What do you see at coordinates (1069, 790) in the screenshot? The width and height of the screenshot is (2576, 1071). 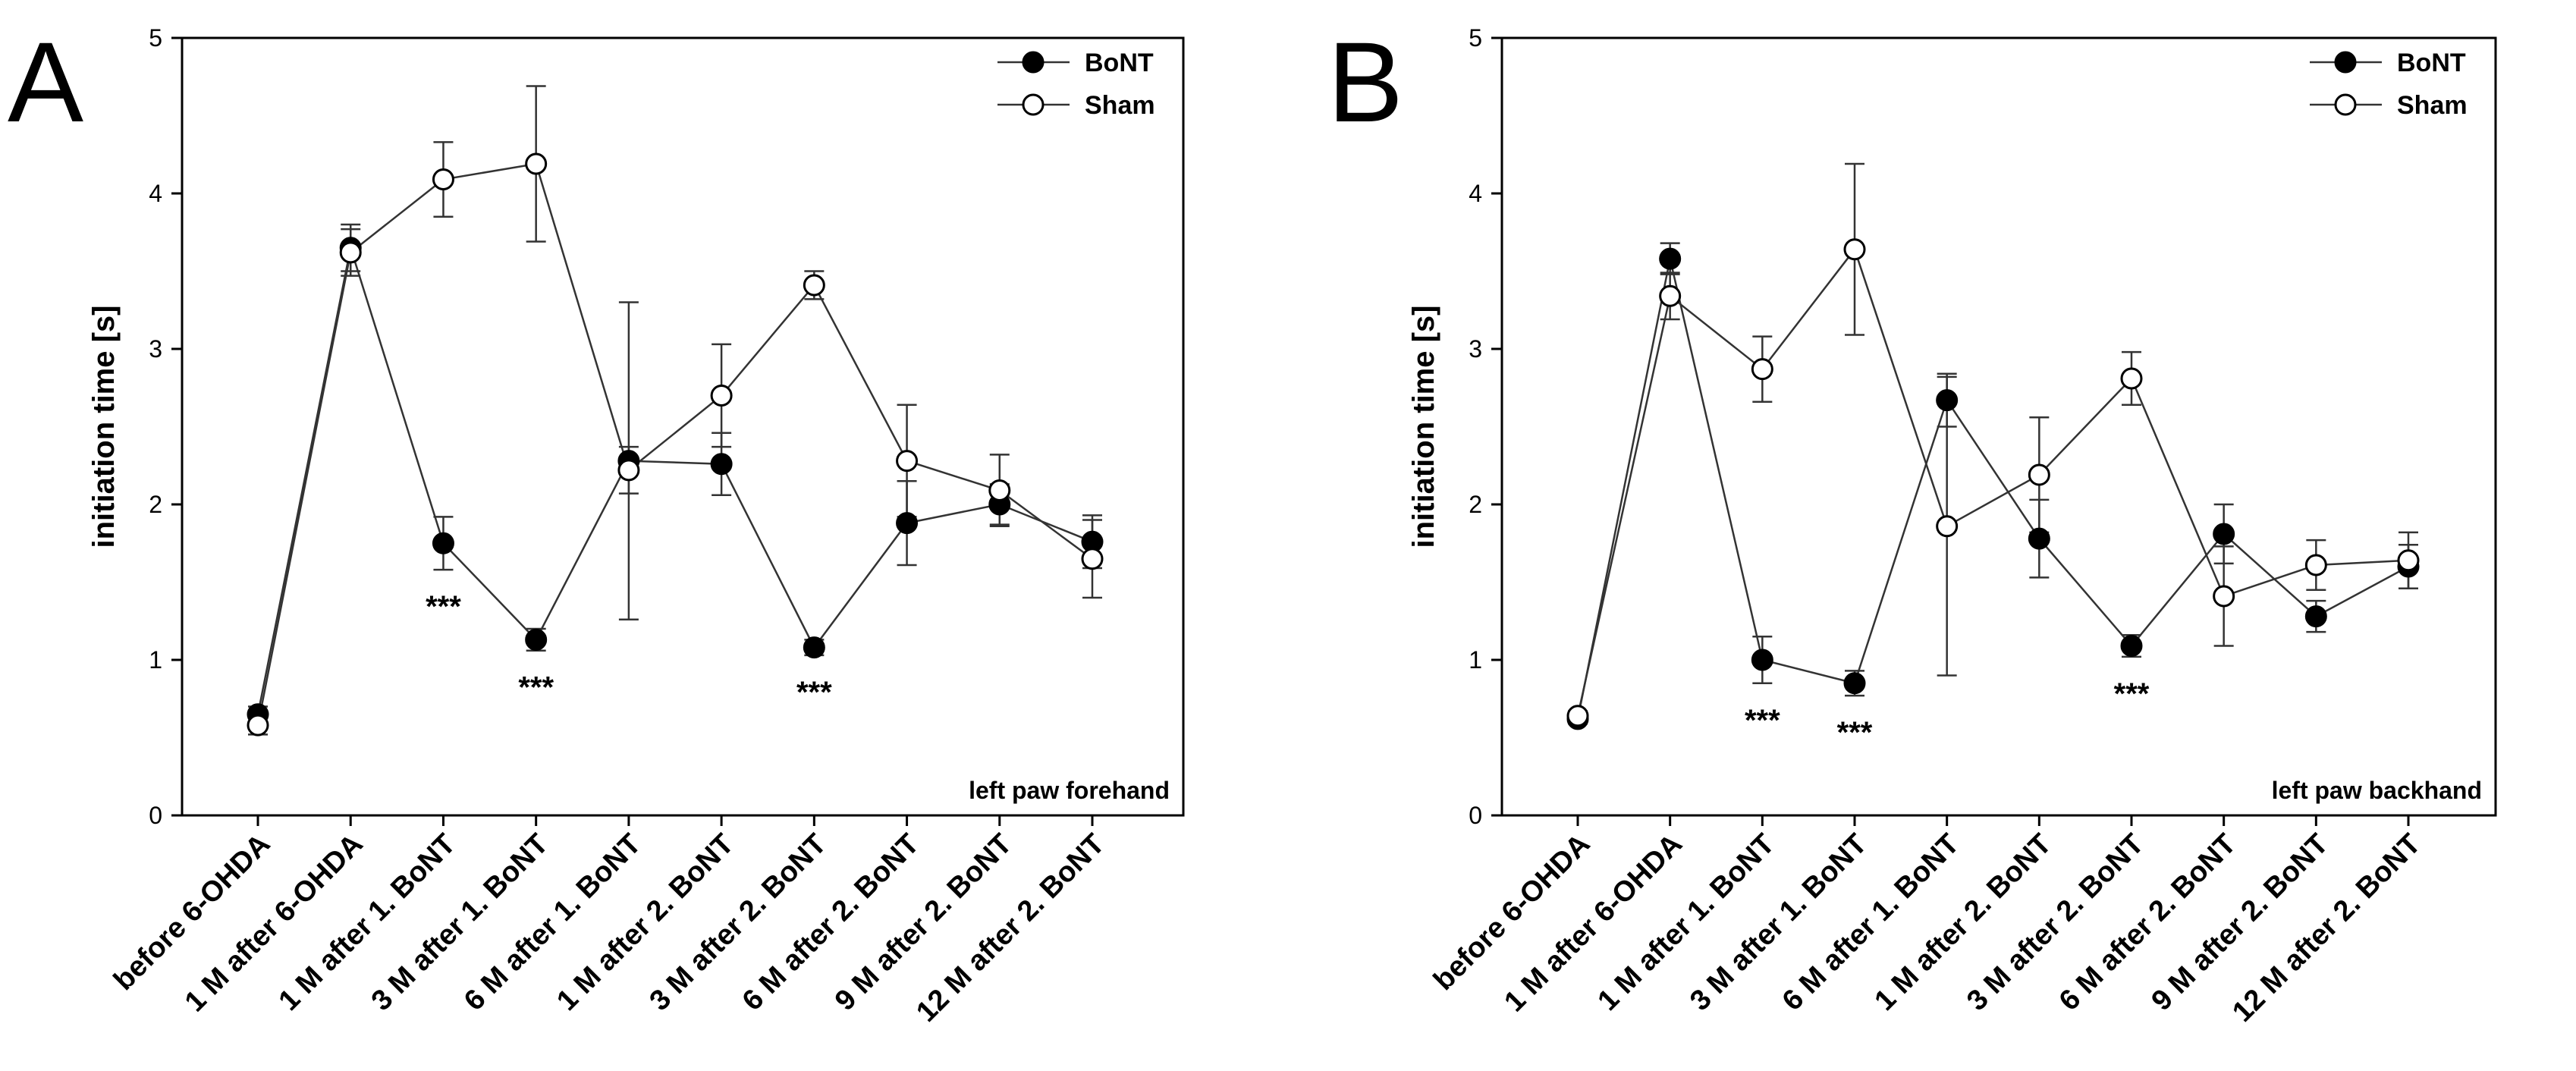 I see `panel-annotation: left paw forehand` at bounding box center [1069, 790].